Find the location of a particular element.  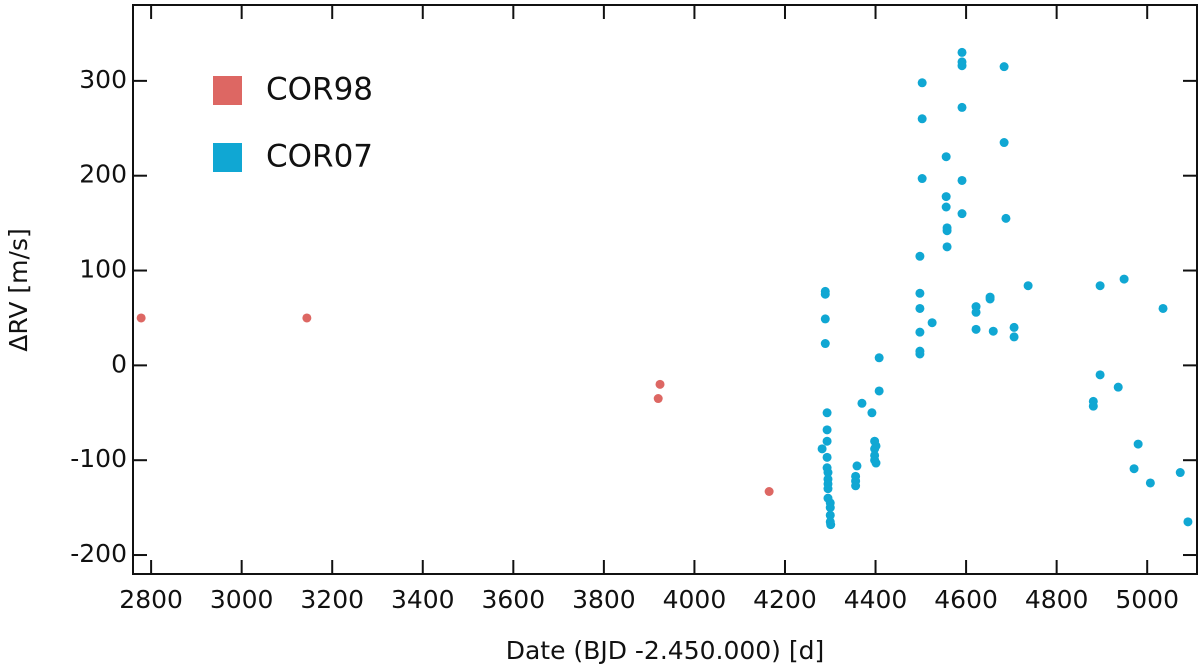

legend-label: COR07 is located at coordinates (319, 157).